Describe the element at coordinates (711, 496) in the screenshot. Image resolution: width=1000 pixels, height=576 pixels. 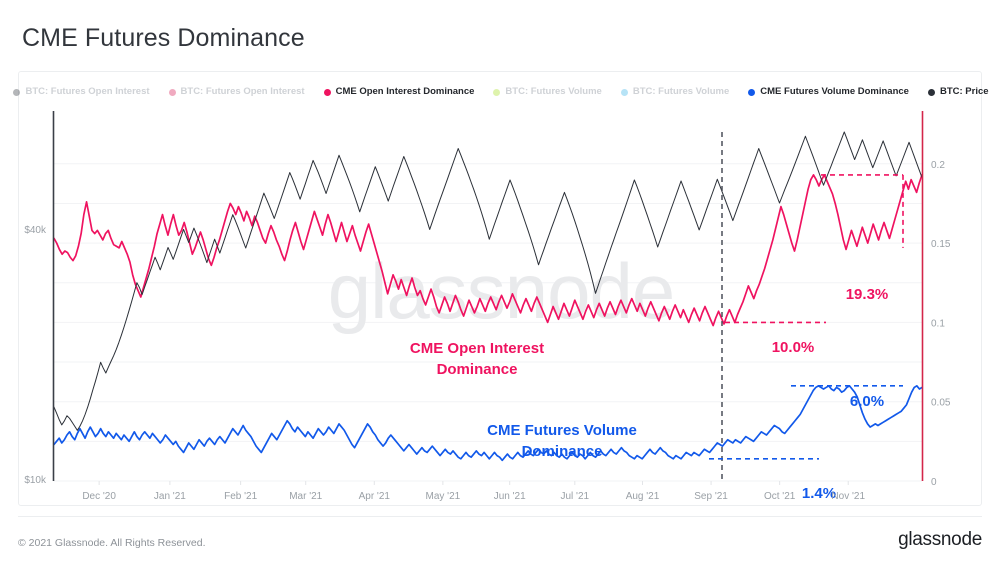
I see `x-tick-label: Sep '21` at that location.